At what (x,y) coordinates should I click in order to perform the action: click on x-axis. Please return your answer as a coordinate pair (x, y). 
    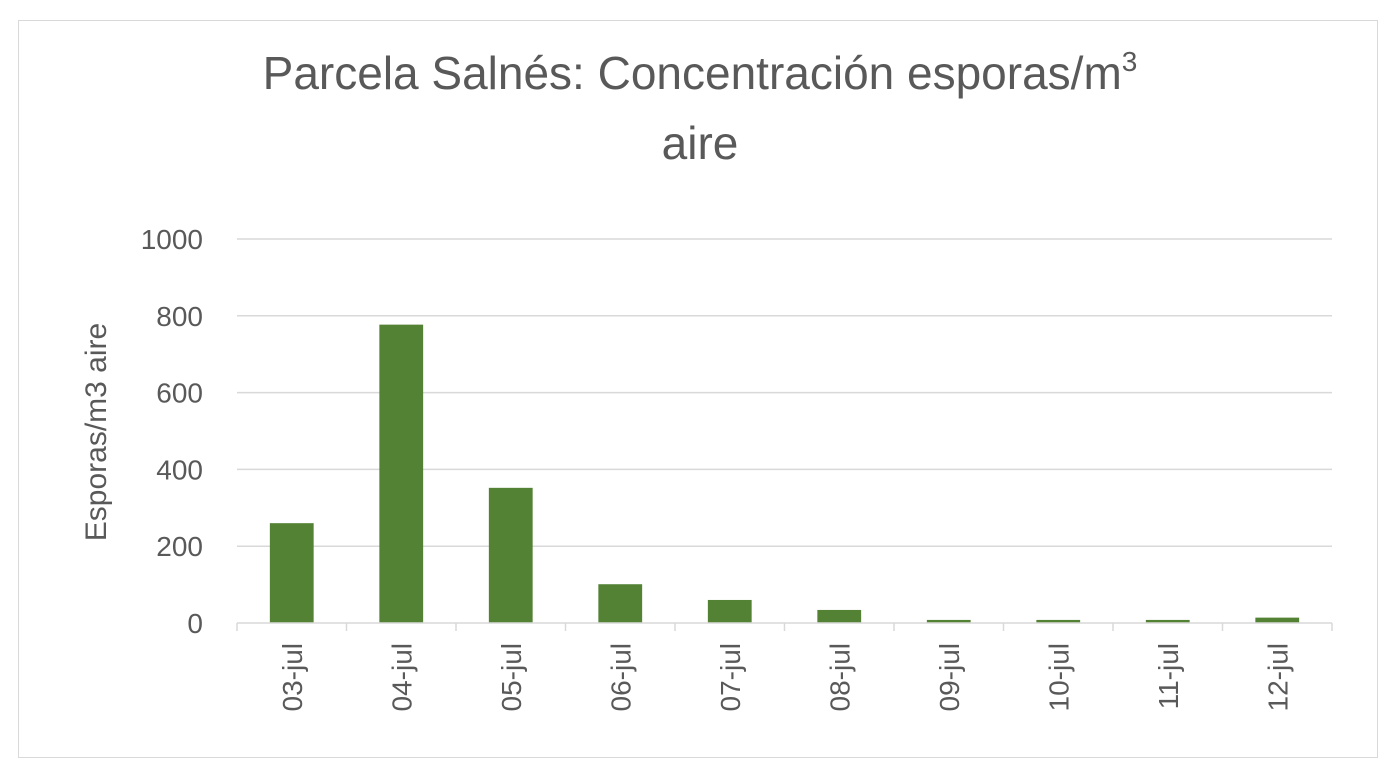
    Looking at the image, I should click on (784, 626).